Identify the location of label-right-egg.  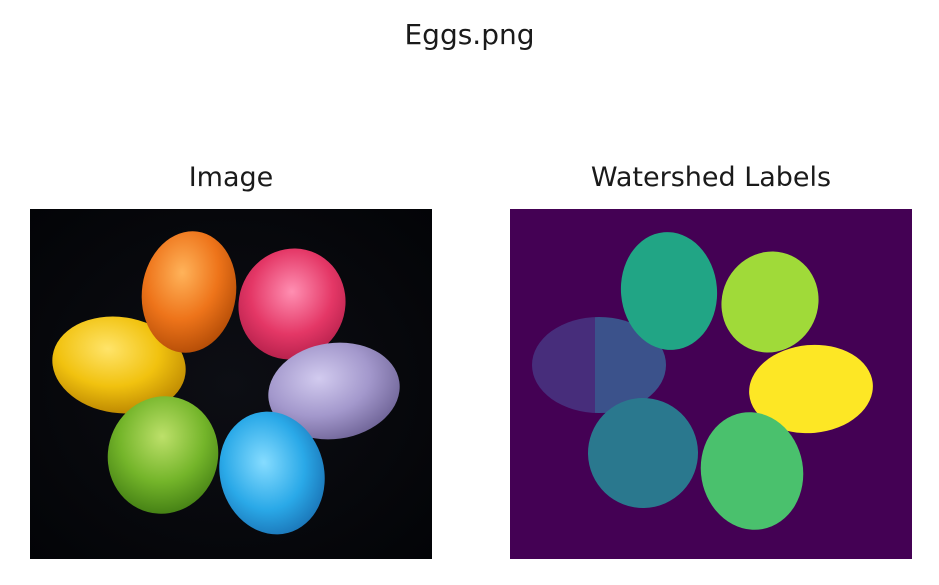
(811, 389).